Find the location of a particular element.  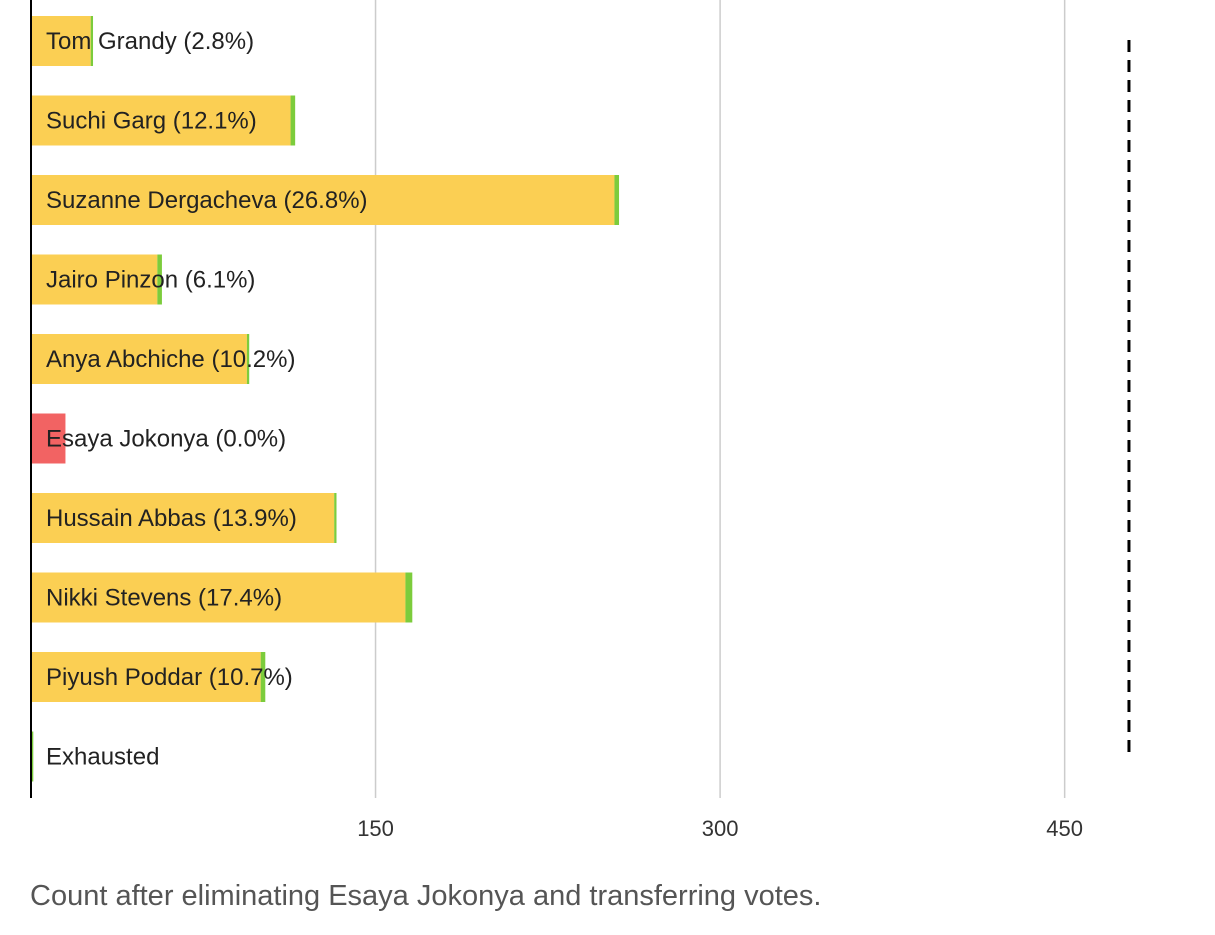

bar-label: Exhausted is located at coordinates (102, 757).